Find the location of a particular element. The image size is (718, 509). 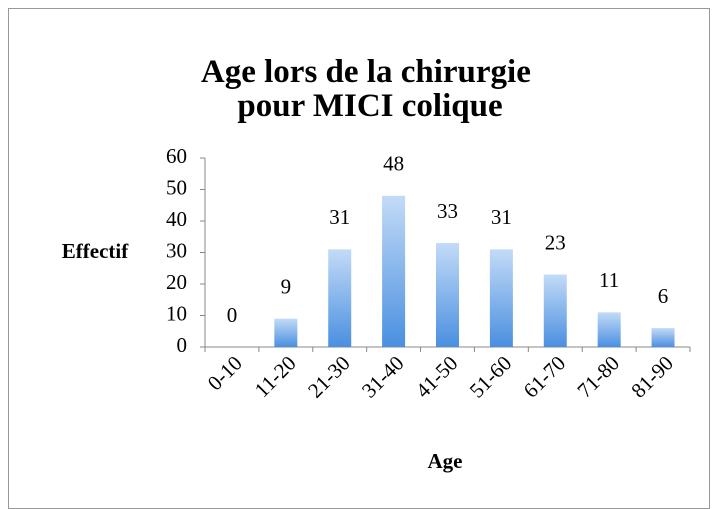

y-tick-label: 20 is located at coordinates (176, 282).